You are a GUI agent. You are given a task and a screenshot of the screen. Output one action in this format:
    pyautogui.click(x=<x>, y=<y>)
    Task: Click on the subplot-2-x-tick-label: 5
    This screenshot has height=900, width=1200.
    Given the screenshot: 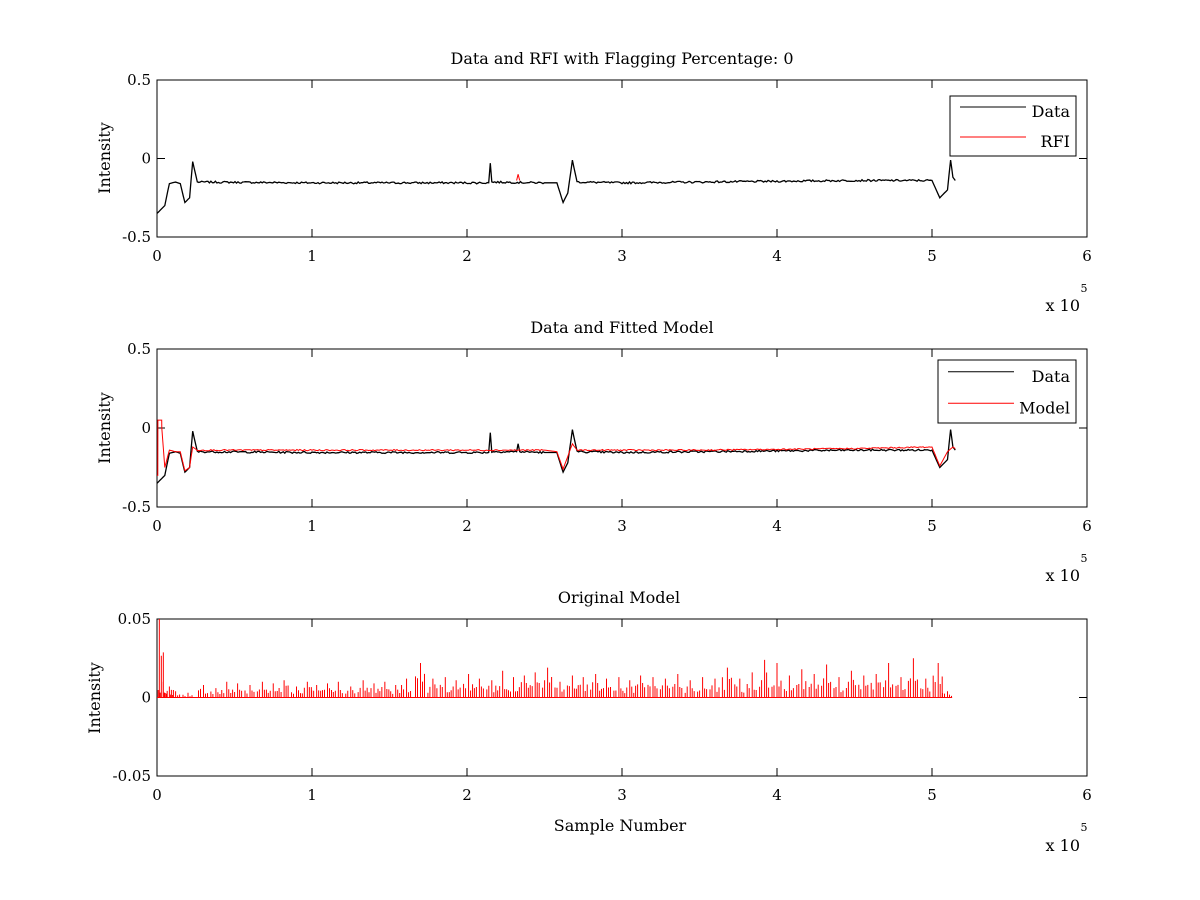 What is the action you would take?
    pyautogui.click(x=932, y=526)
    